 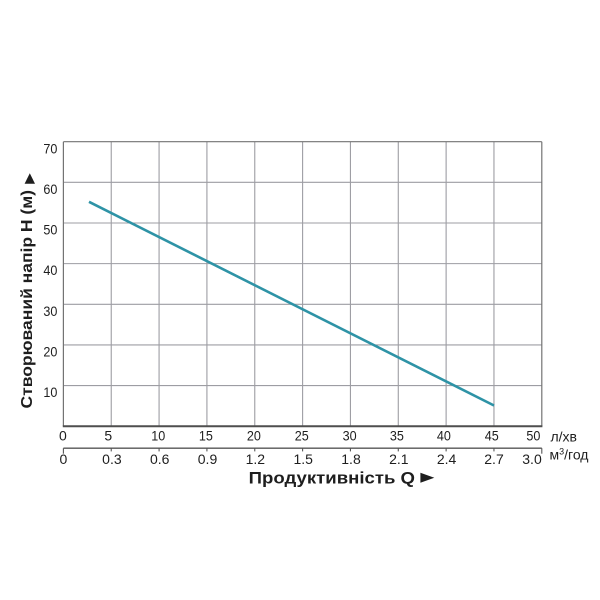 I want to click on svg-text: м3/год, so click(x=569, y=455).